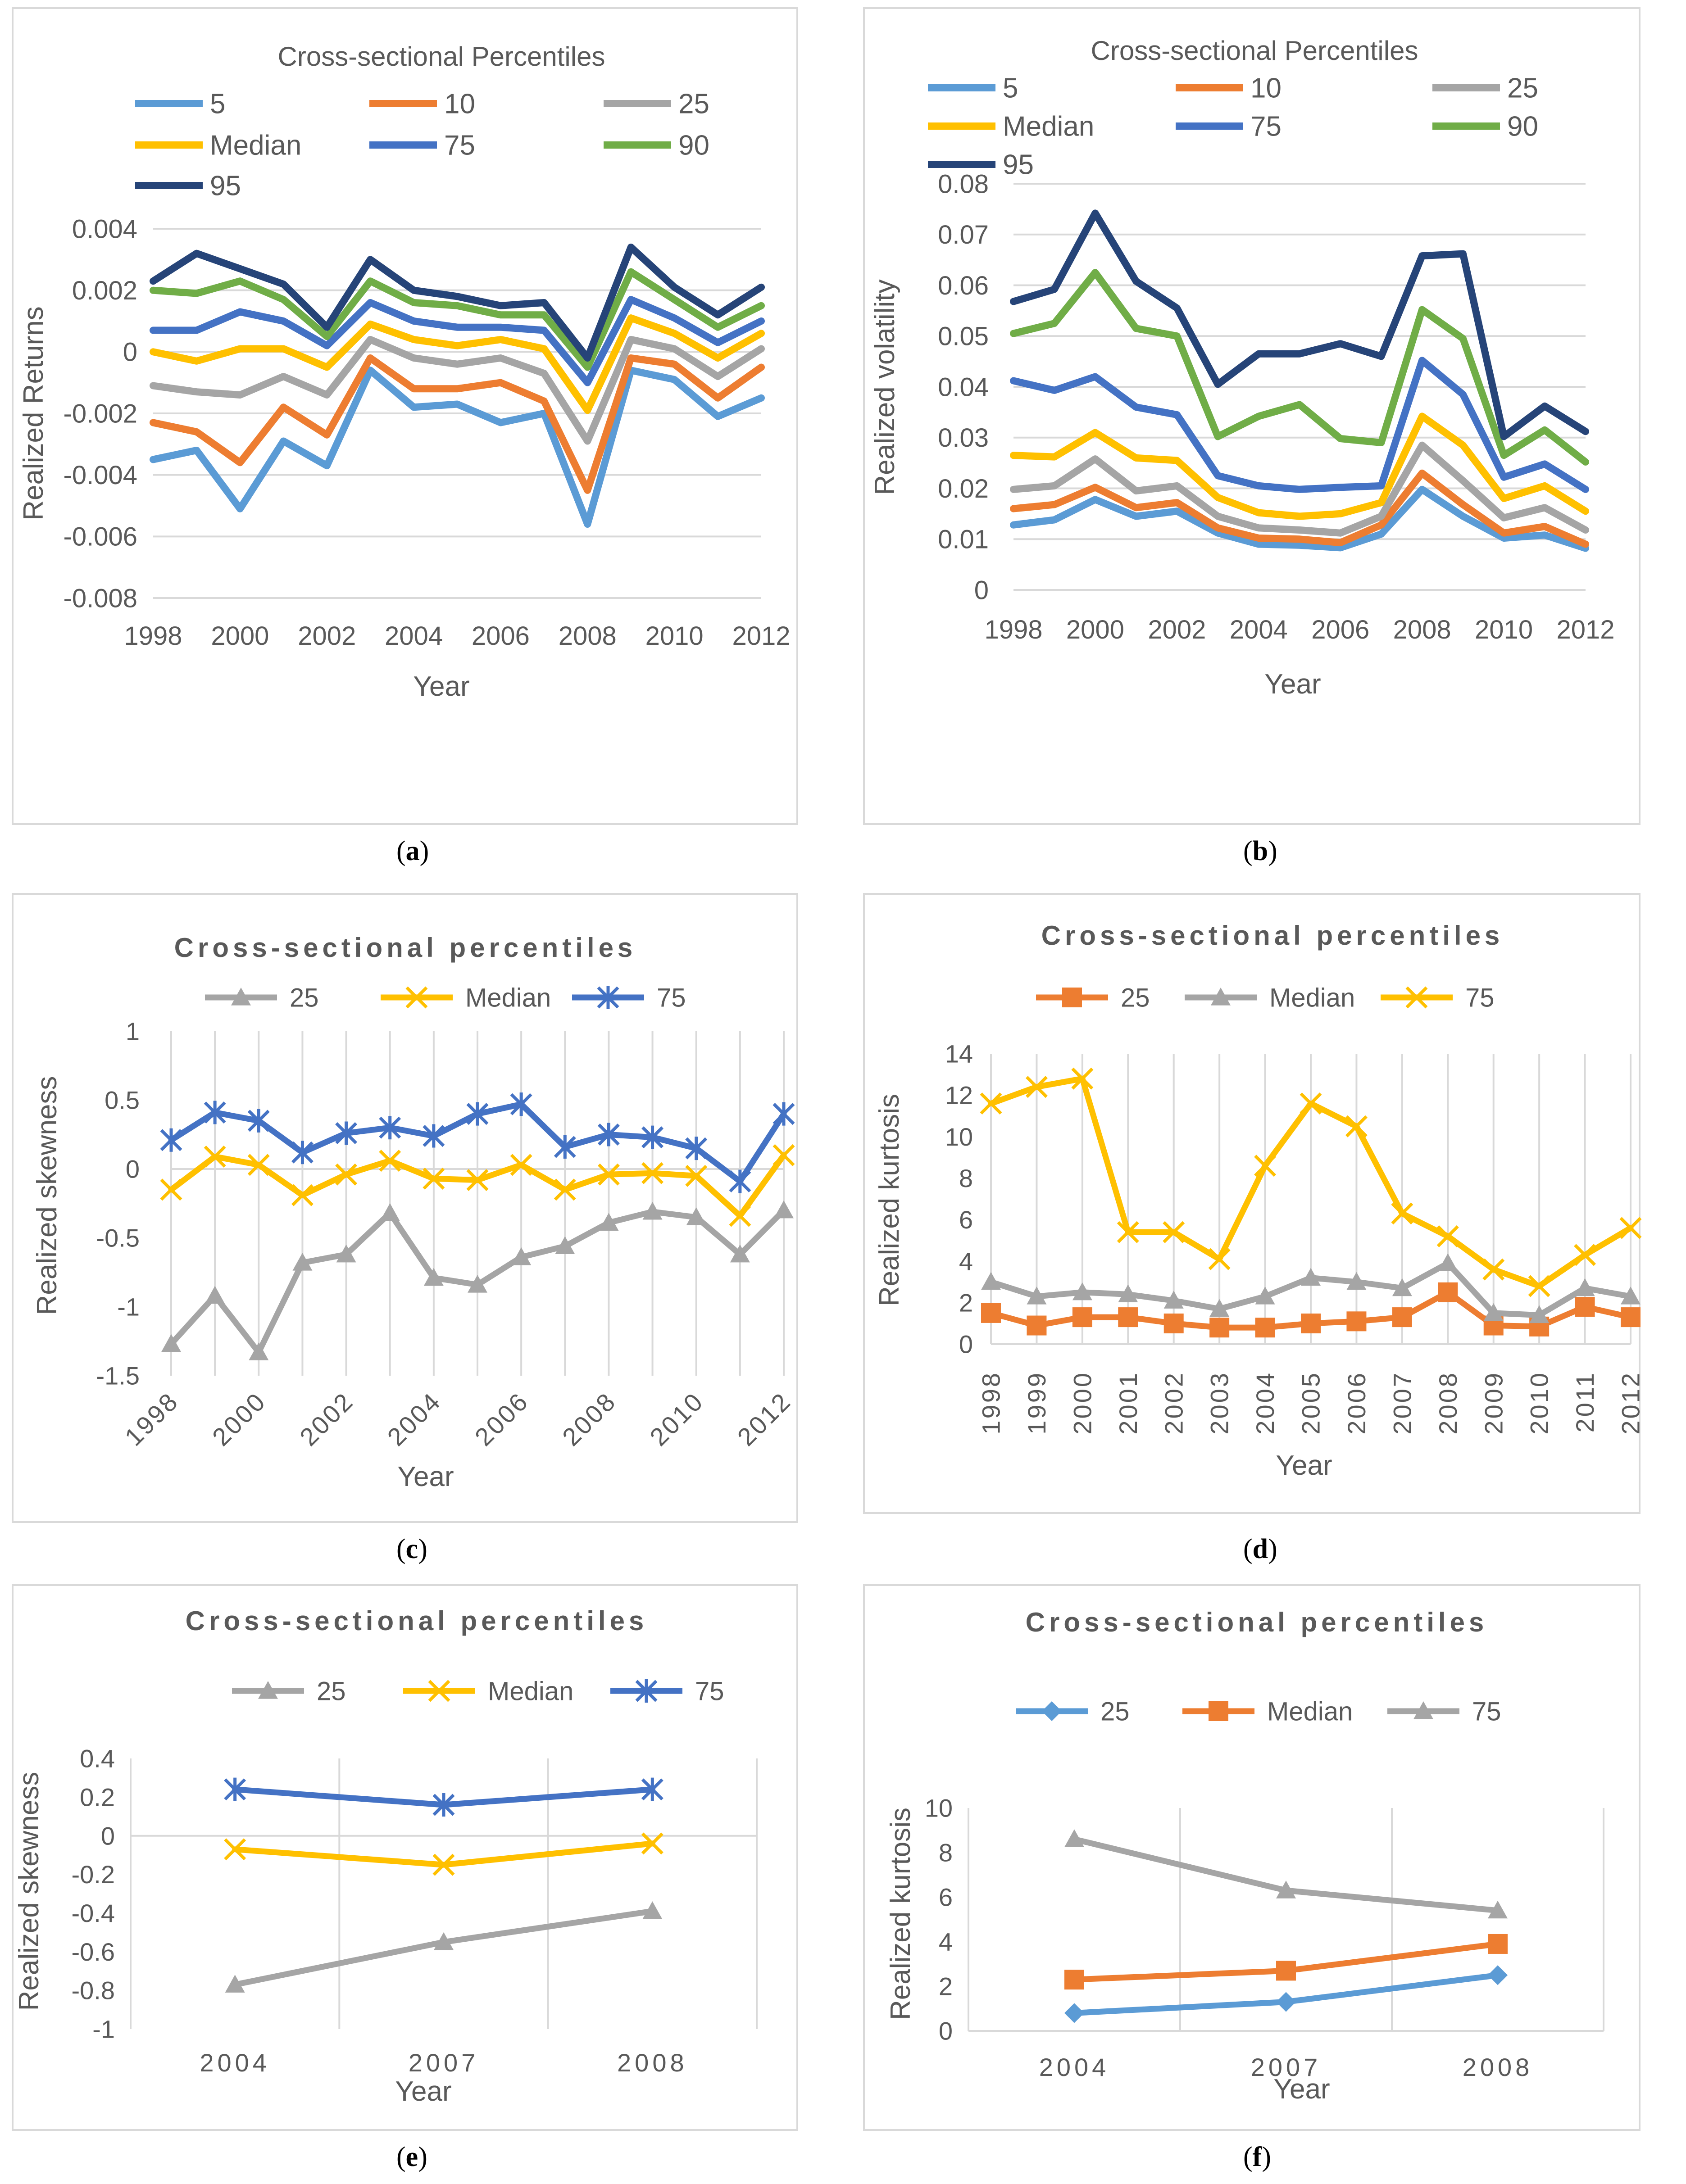 This screenshot has width=1686, height=2184. Describe the element at coordinates (93, 1874) in the screenshot. I see `y-tick-label: -0.2` at that location.